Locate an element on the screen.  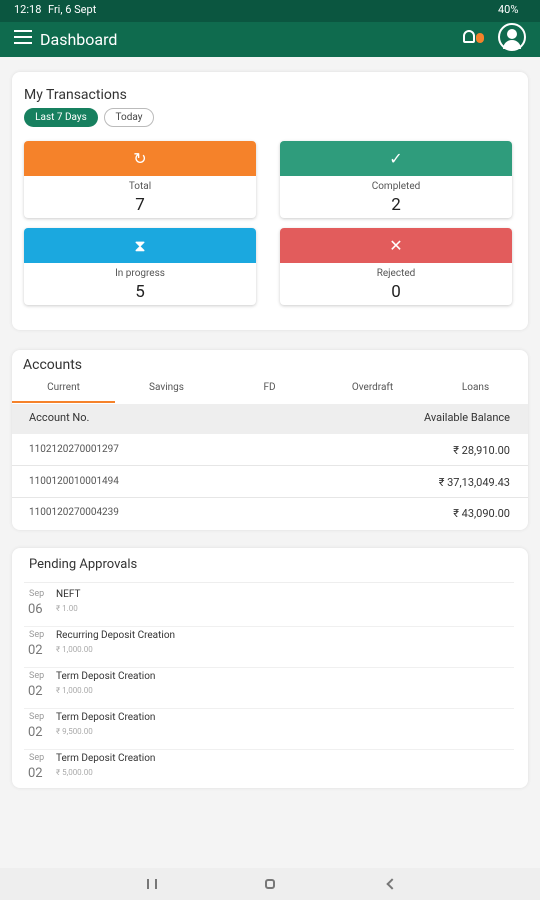
approval-name: NEFT is located at coordinates (68, 594).